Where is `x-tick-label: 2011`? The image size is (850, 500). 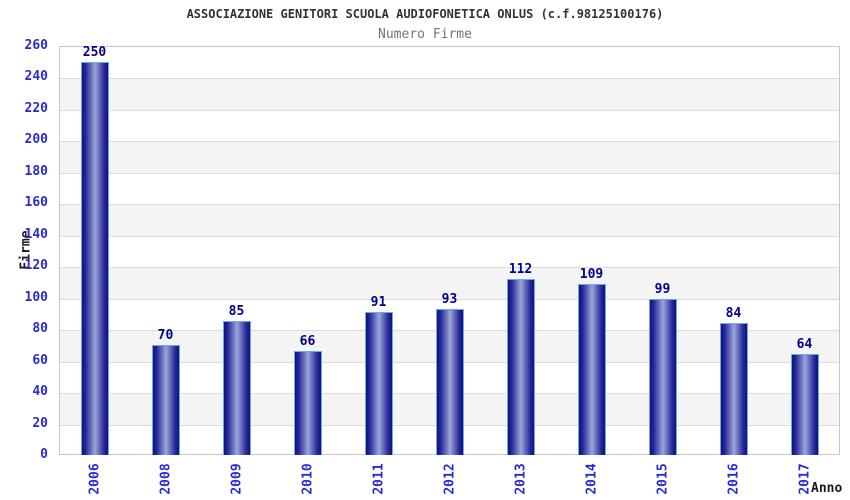 x-tick-label: 2011 is located at coordinates (378, 479).